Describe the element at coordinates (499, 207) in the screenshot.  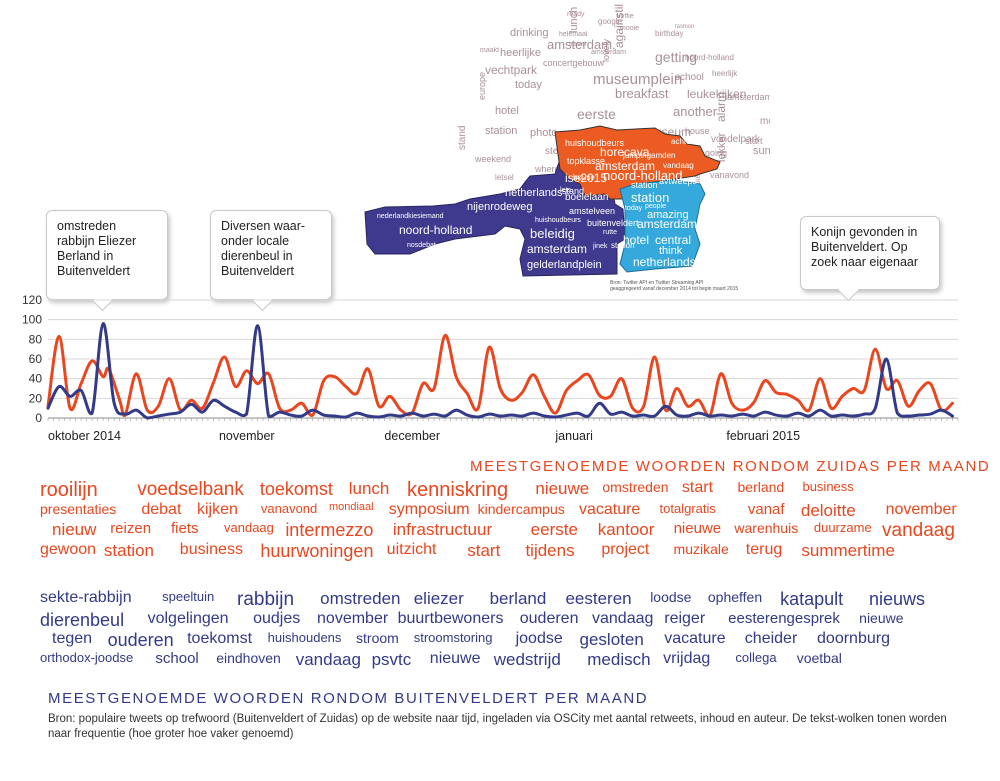
I see `map-word-purple: nijenrodeweg` at that location.